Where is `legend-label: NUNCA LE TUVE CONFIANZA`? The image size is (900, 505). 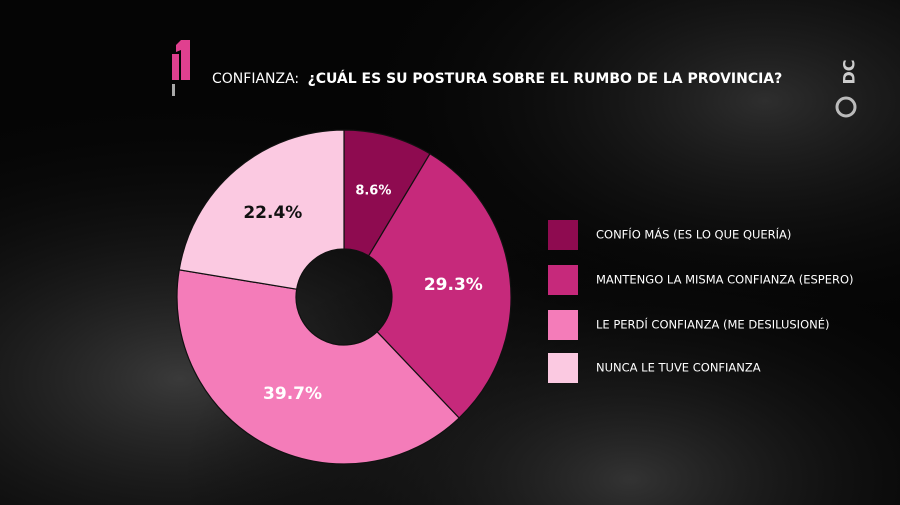
legend-label: NUNCA LE TUVE CONFIANZA is located at coordinates (678, 368).